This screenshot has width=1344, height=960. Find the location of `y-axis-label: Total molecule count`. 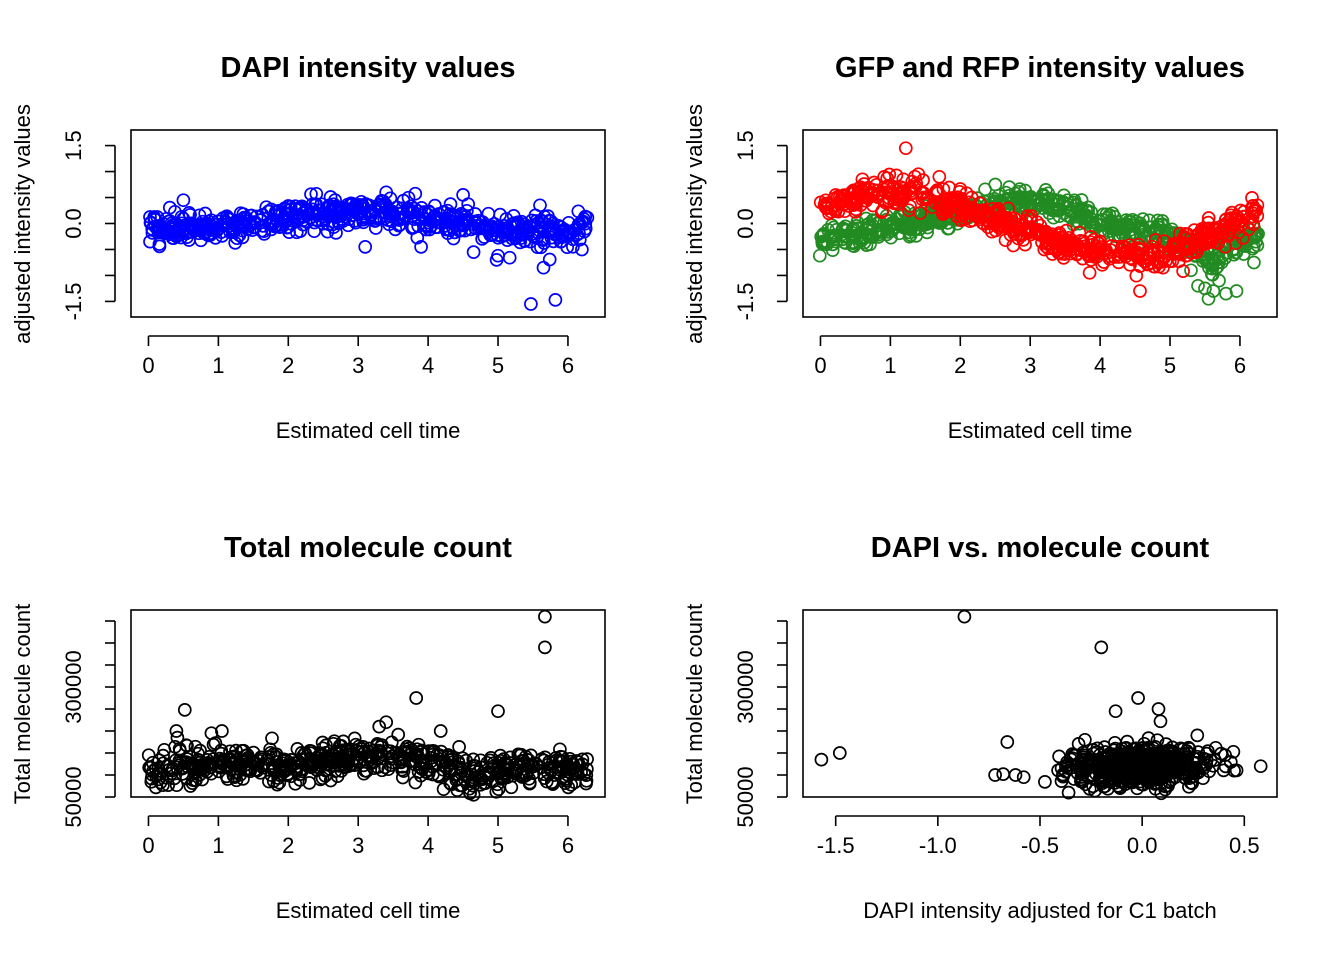

y-axis-label: Total molecule count is located at coordinates (694, 704).